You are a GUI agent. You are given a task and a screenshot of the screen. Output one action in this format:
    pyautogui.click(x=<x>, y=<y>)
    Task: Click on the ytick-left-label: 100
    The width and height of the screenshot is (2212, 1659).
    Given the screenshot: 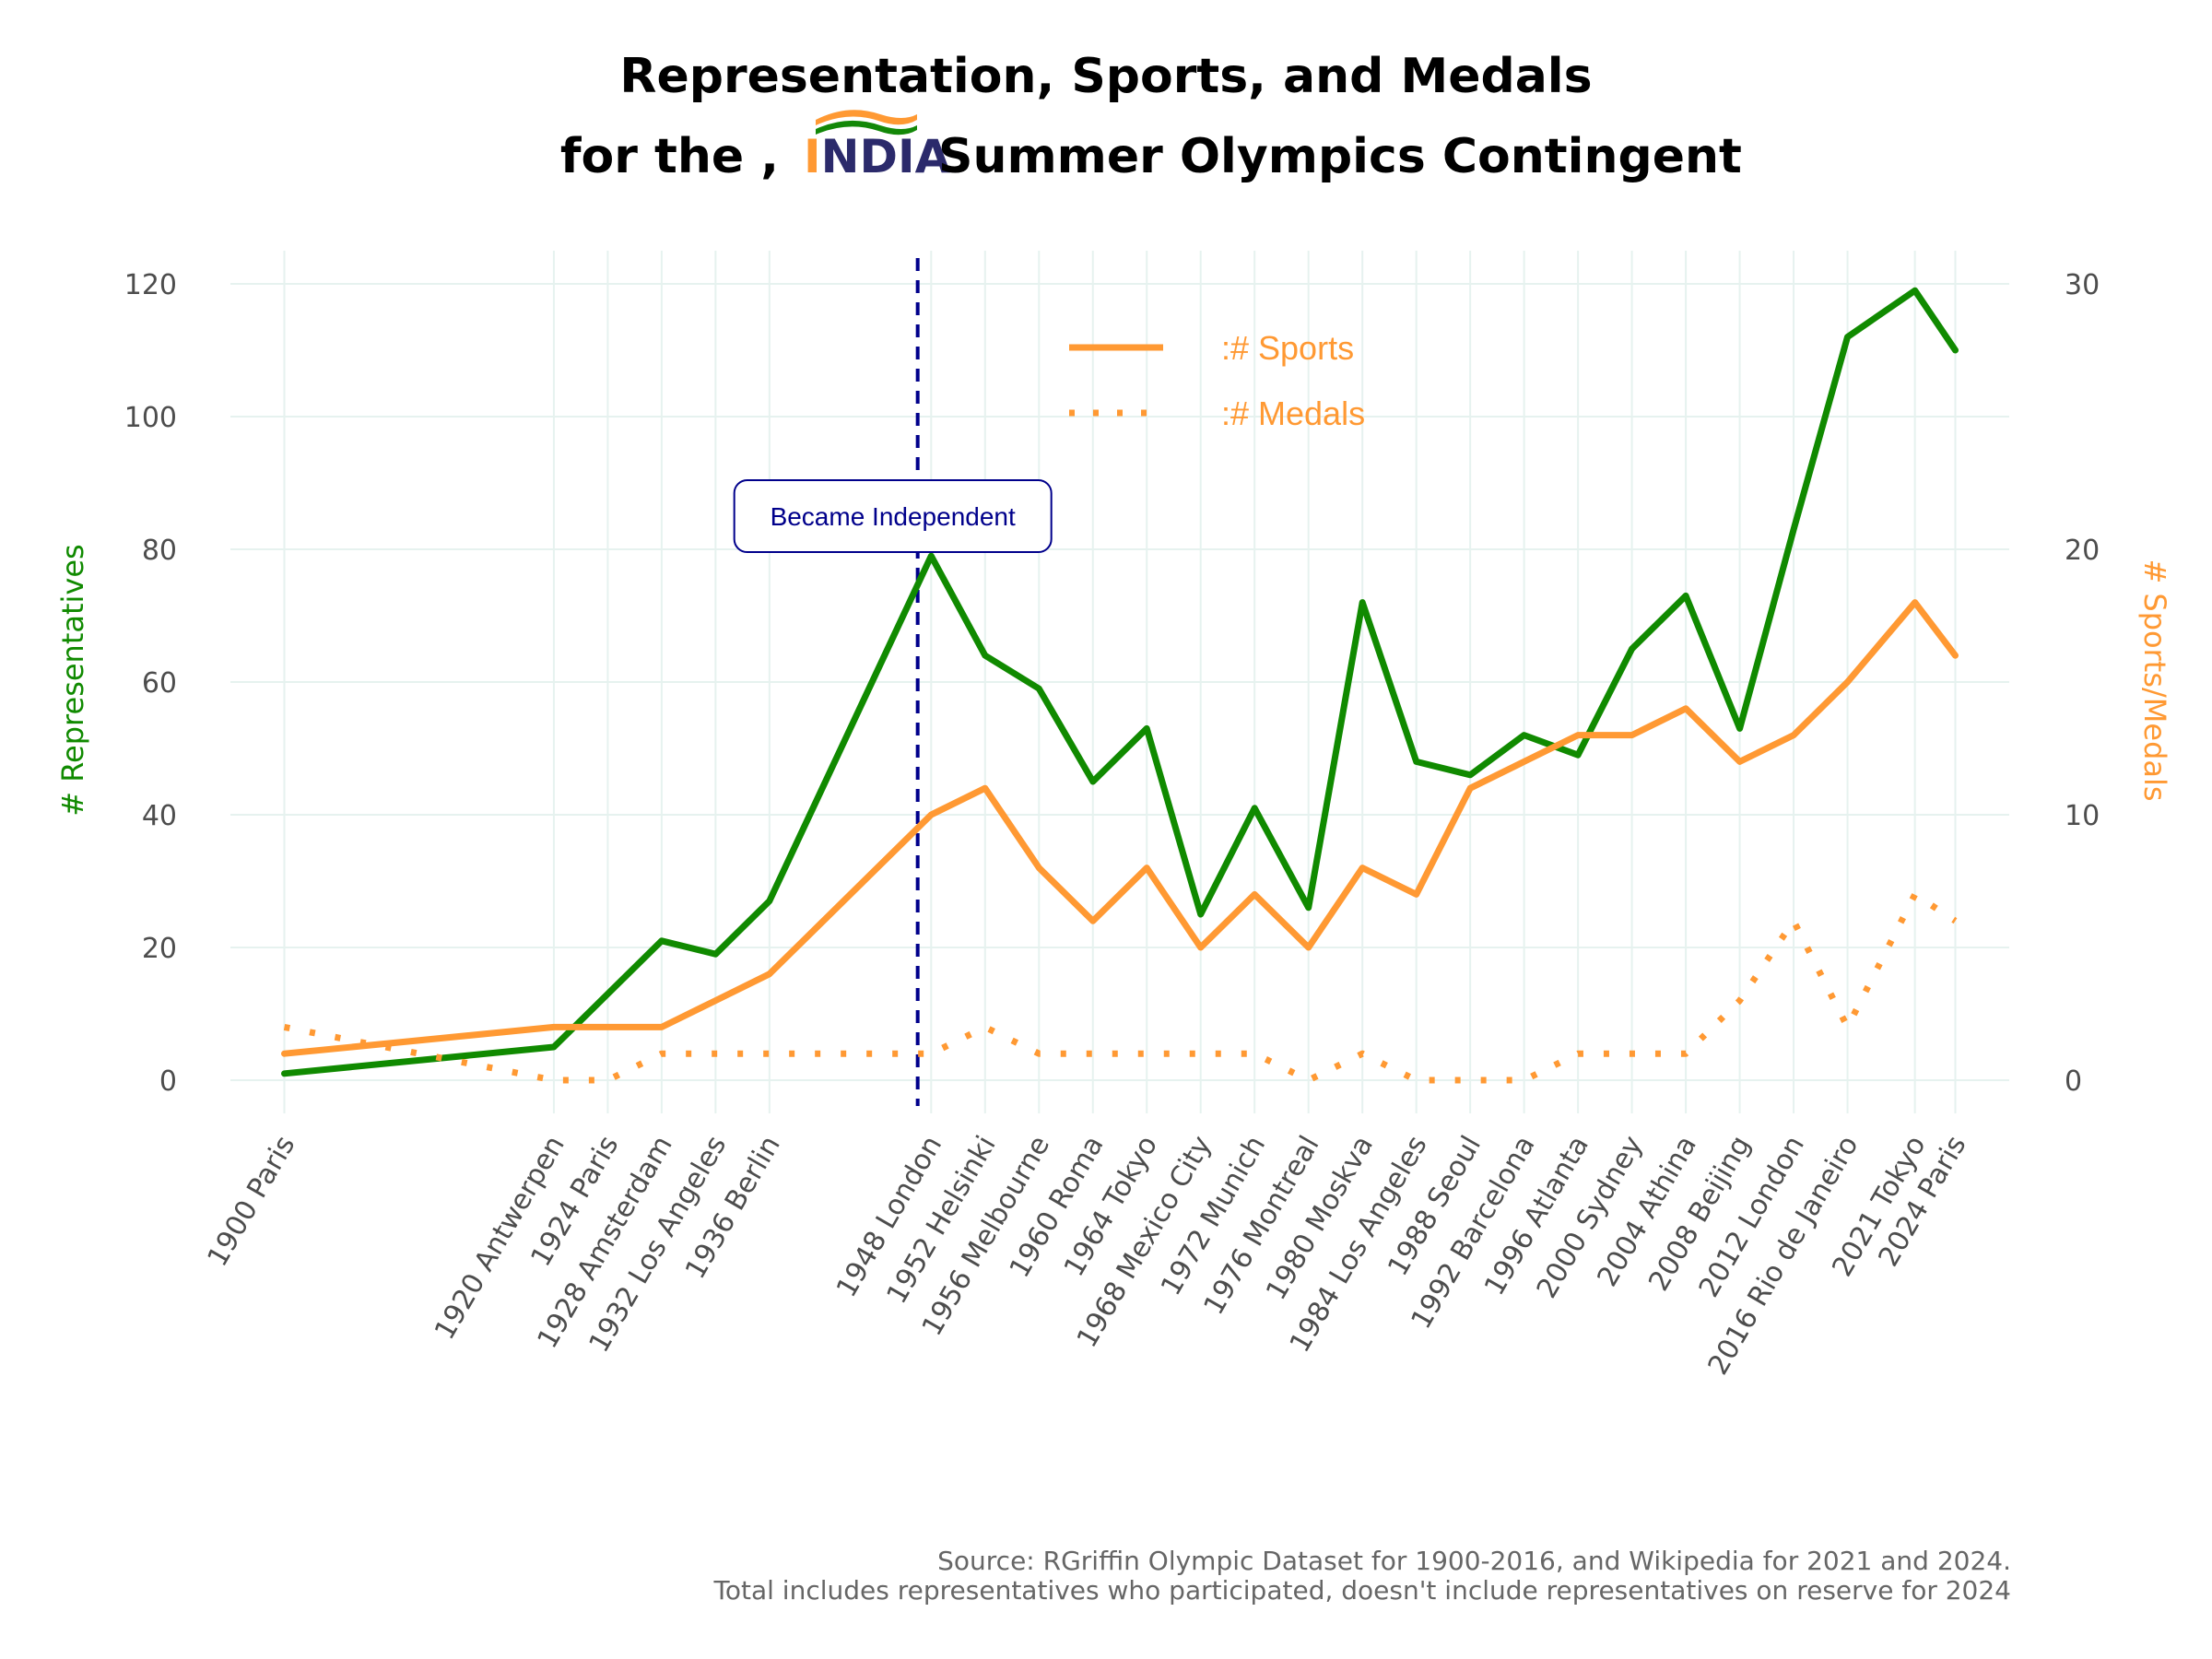 What is the action you would take?
    pyautogui.click(x=150, y=418)
    